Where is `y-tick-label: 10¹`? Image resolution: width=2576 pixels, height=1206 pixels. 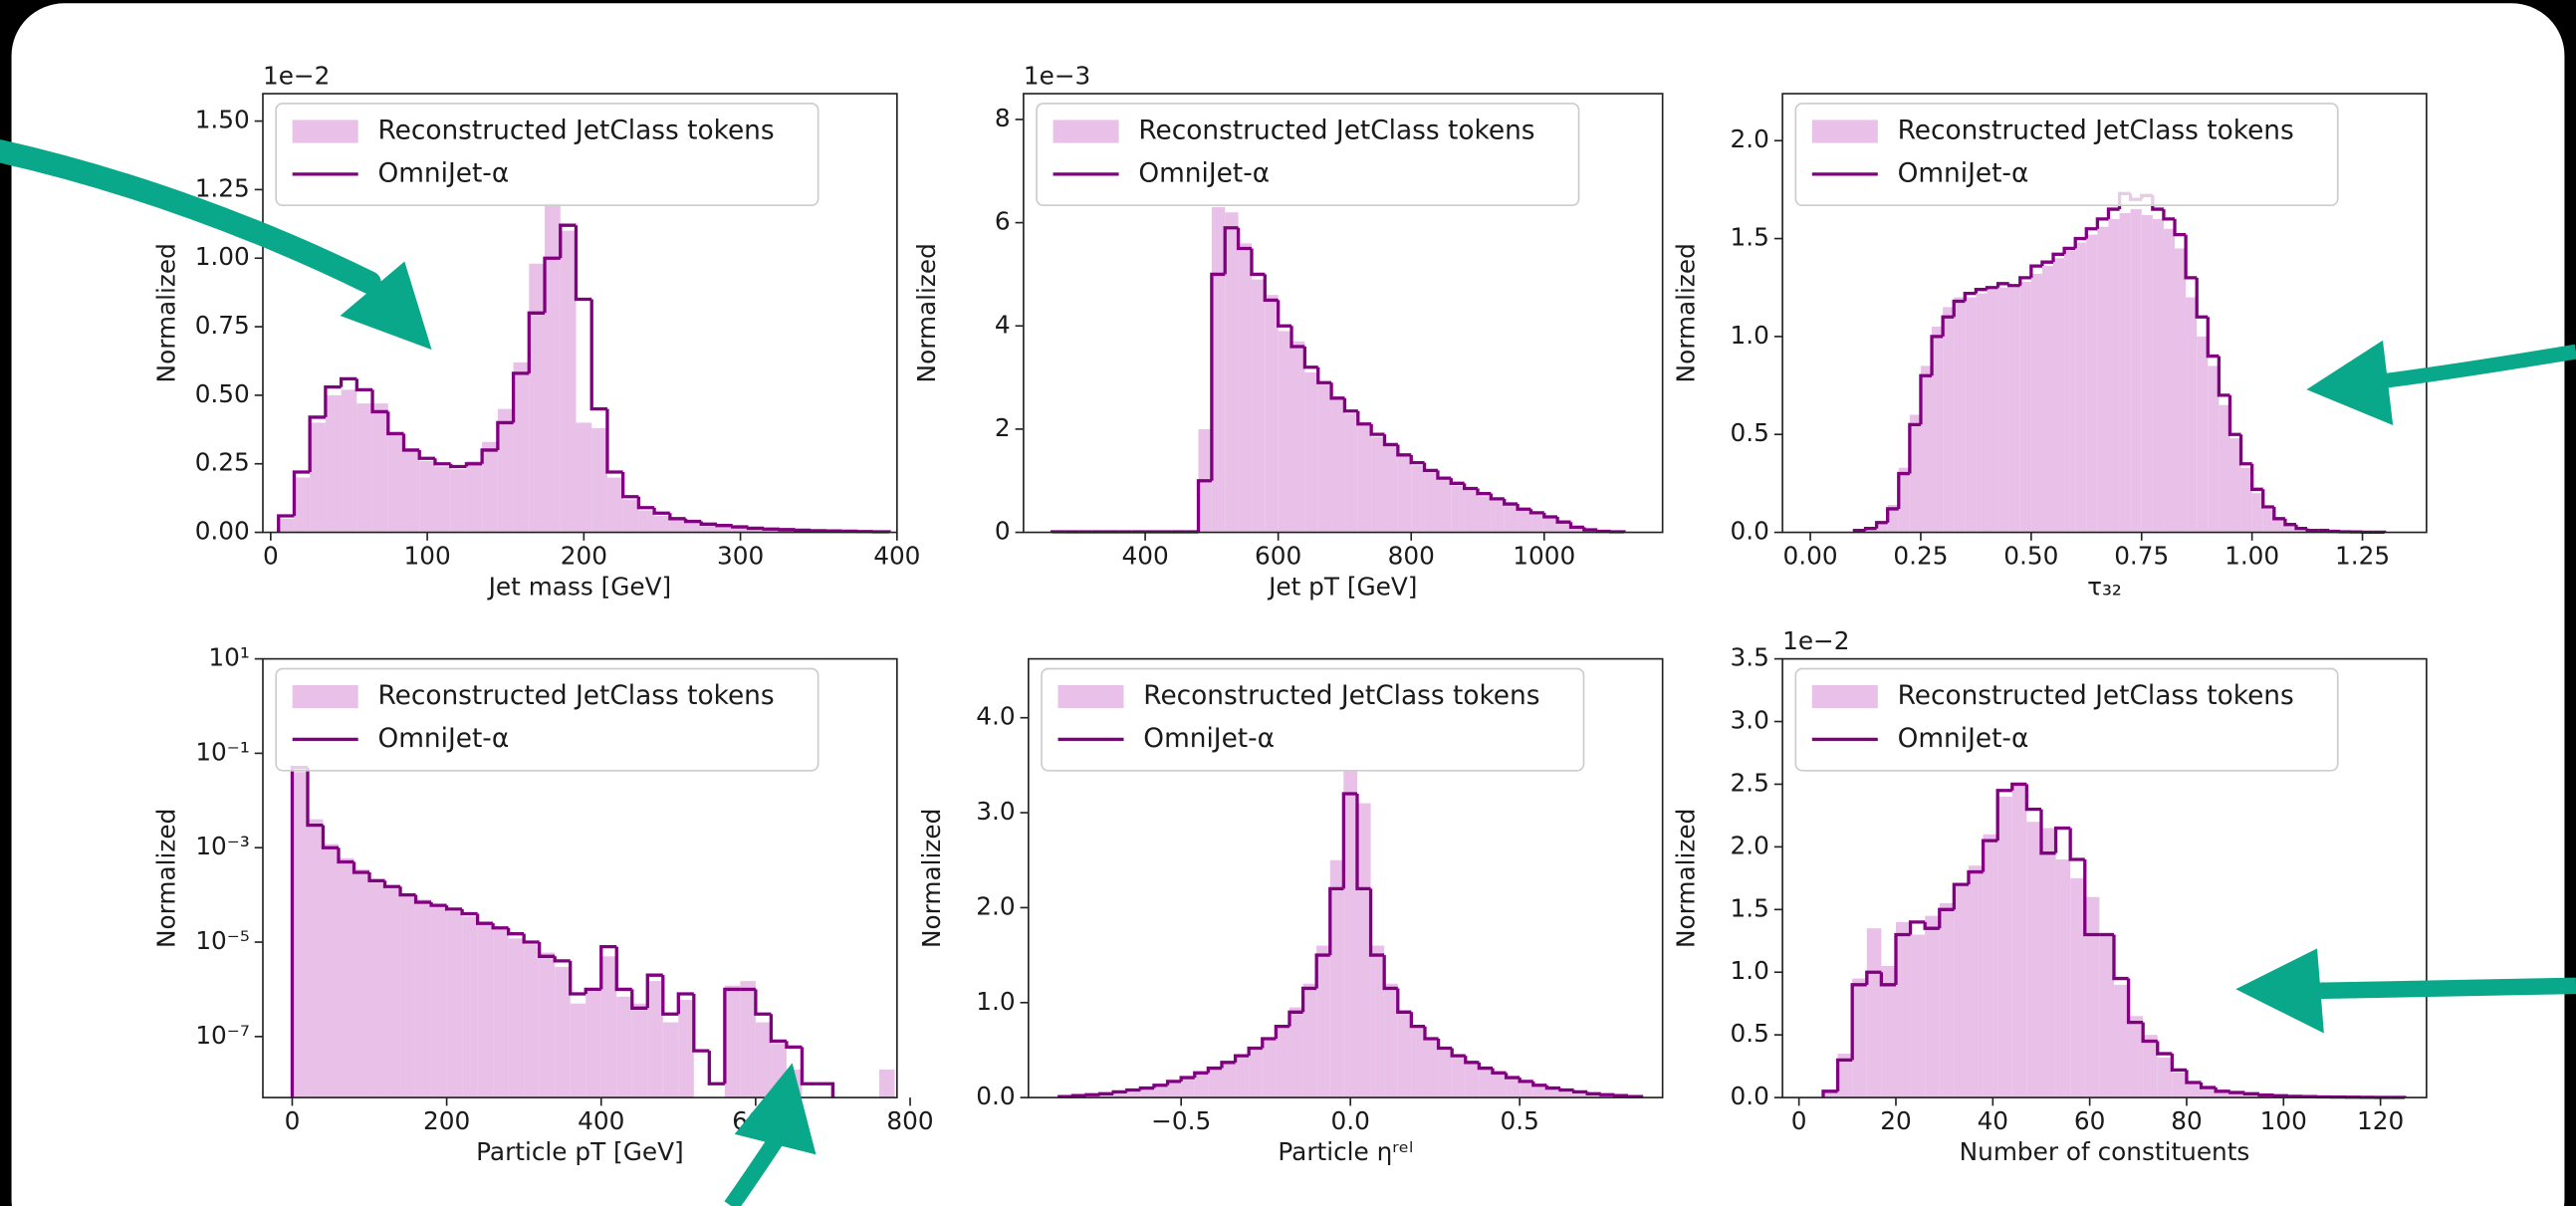 y-tick-label: 10¹ is located at coordinates (228, 657).